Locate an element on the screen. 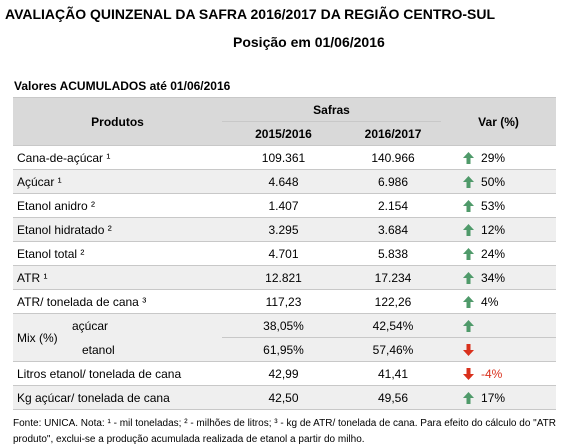 This screenshot has width=567, height=448. tr: Cana-de-açúcar ¹ 109.361 140.966 29% is located at coordinates (285, 157).